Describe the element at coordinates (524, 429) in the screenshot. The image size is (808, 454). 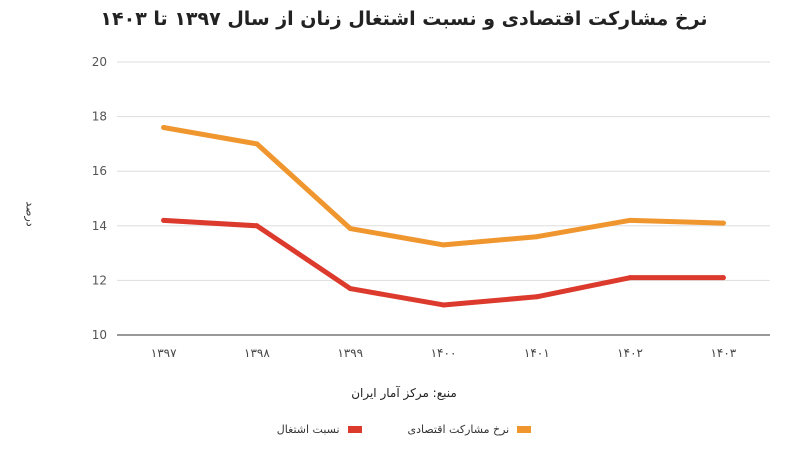
I see `legend-swatch-participation` at that location.